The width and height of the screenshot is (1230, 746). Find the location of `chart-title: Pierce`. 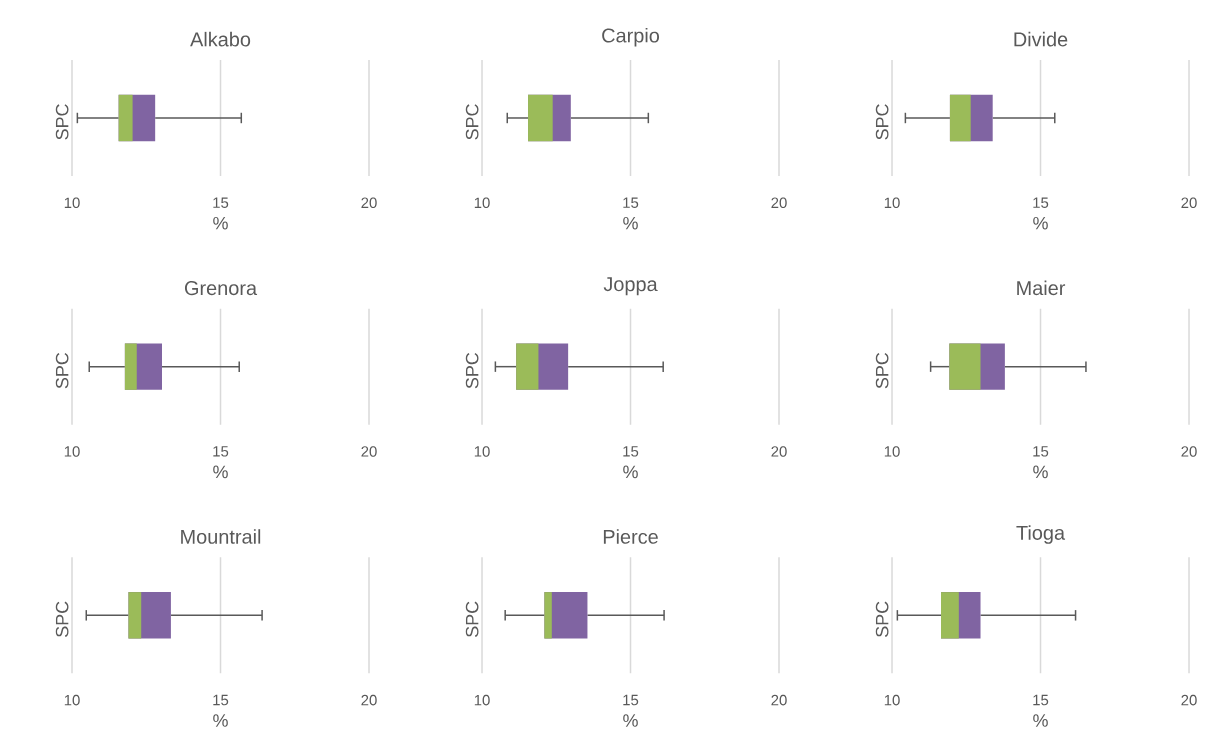

chart-title: Pierce is located at coordinates (630, 536).